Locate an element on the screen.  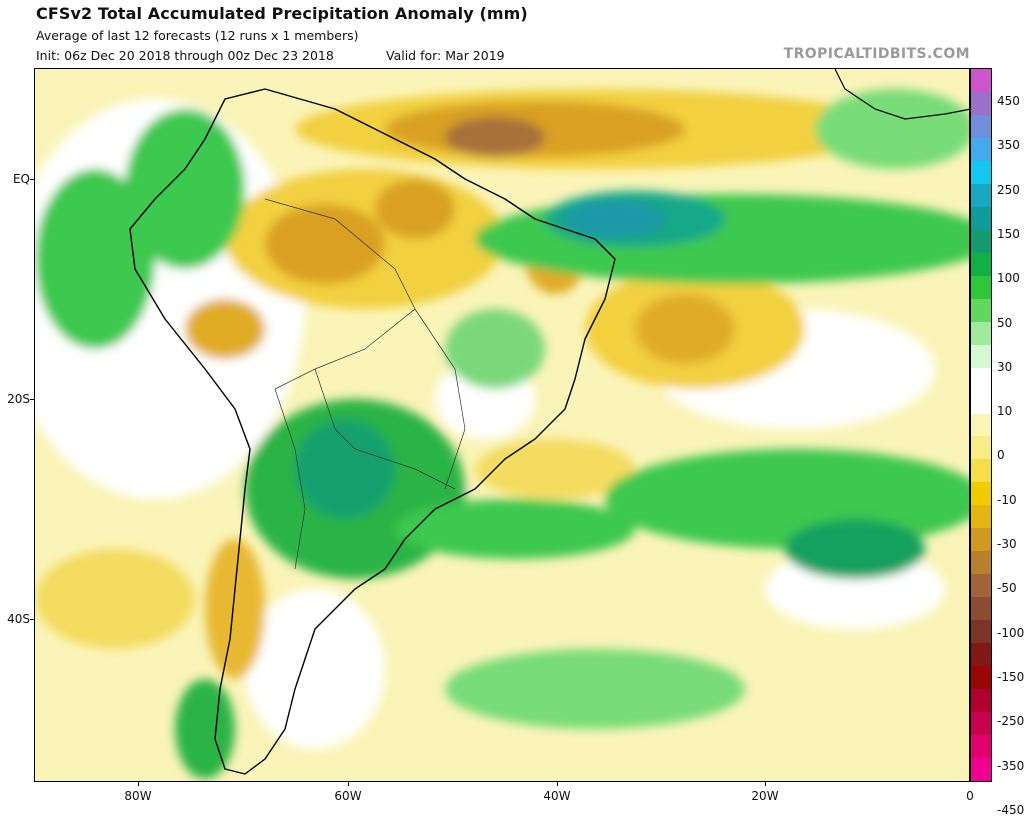
lon-label-0: 0 is located at coordinates (970, 796).